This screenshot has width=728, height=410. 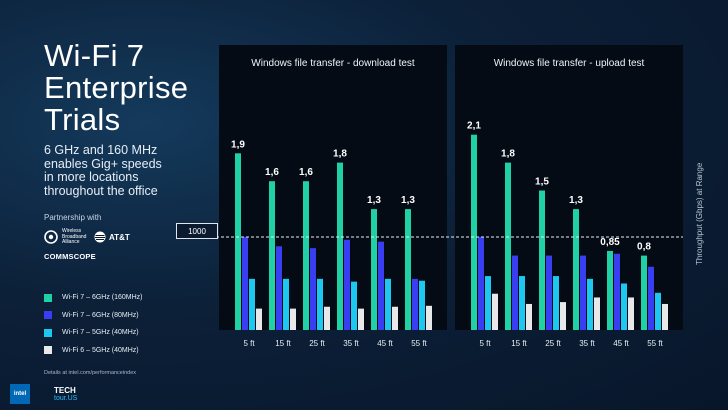 I want to click on subtitle-line: enables Gig+ speeds, so click(x=103, y=163).